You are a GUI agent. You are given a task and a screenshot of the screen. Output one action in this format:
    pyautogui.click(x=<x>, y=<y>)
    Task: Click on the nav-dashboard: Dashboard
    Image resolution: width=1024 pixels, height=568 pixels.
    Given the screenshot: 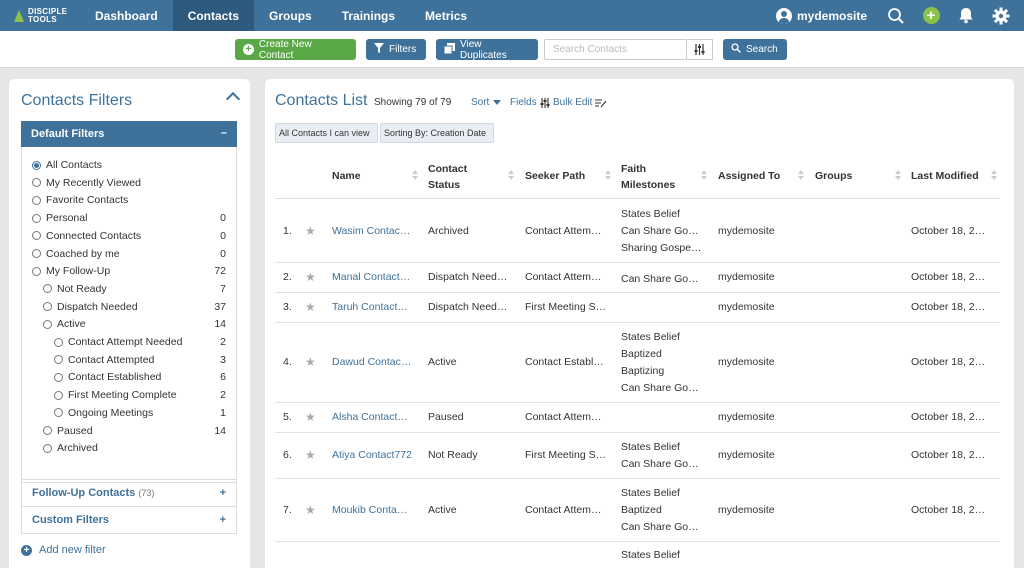 What is the action you would take?
    pyautogui.click(x=126, y=15)
    